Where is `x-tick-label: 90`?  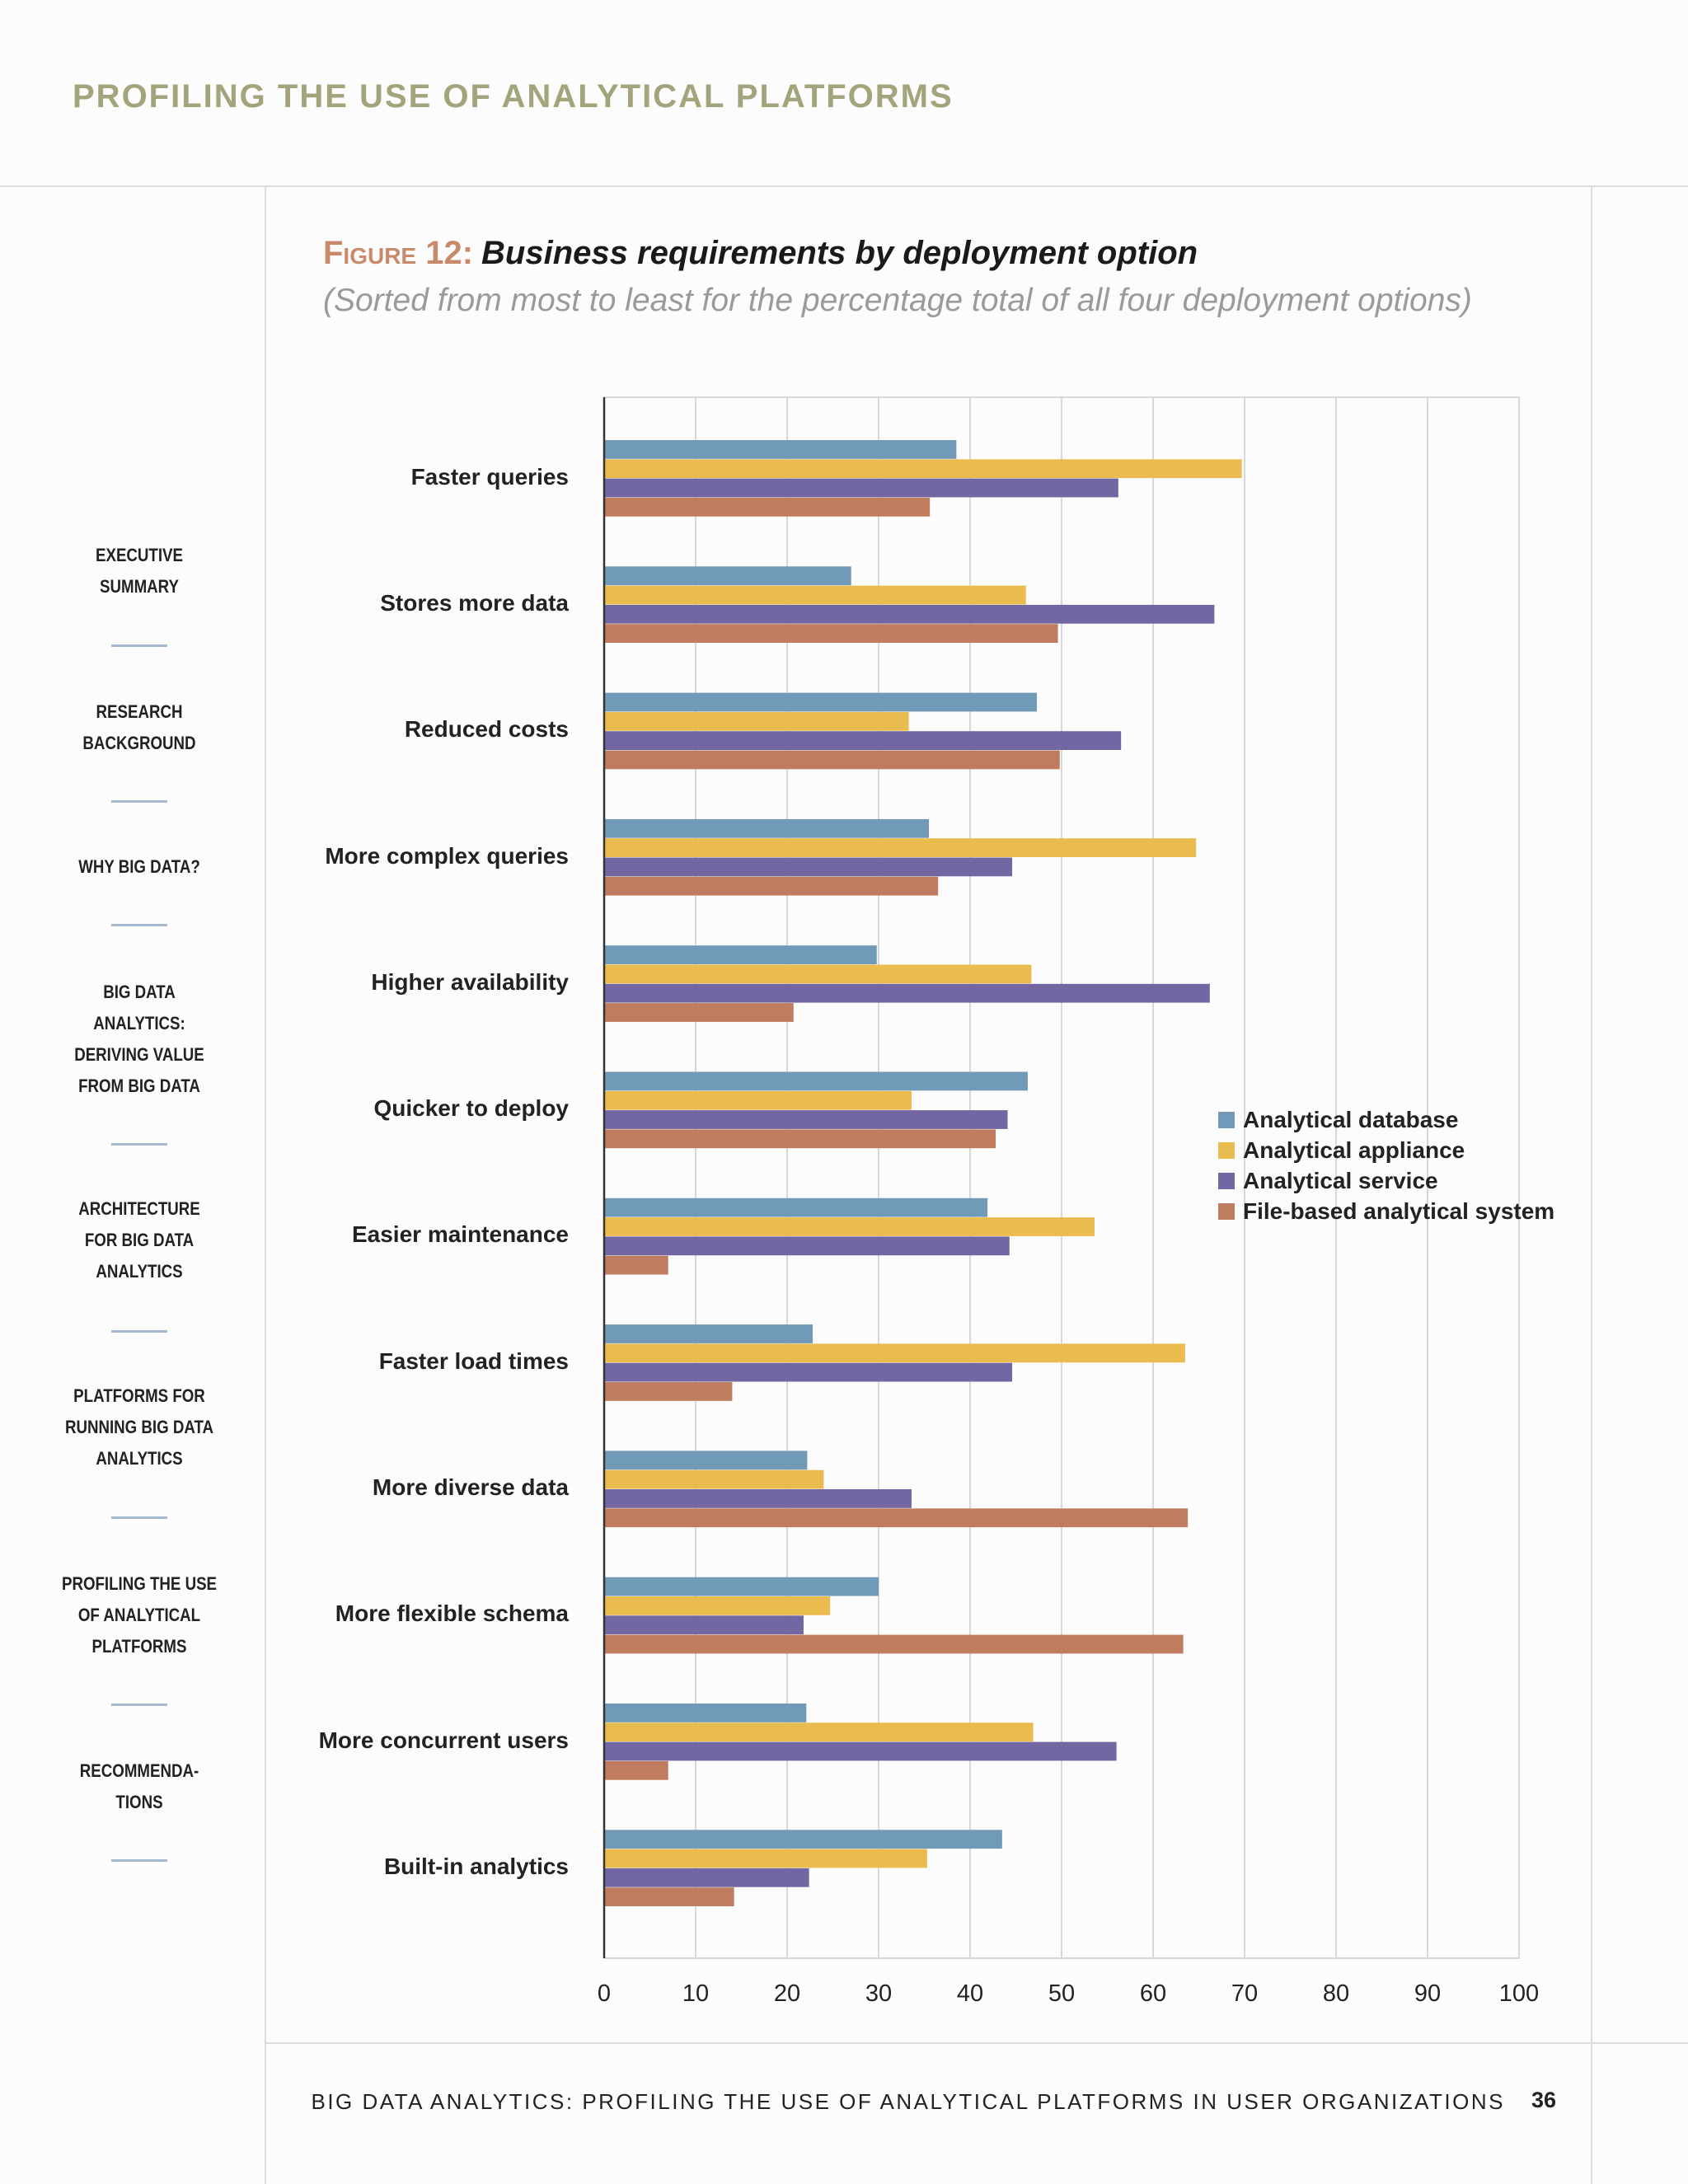
x-tick-label: 90 is located at coordinates (1428, 1993).